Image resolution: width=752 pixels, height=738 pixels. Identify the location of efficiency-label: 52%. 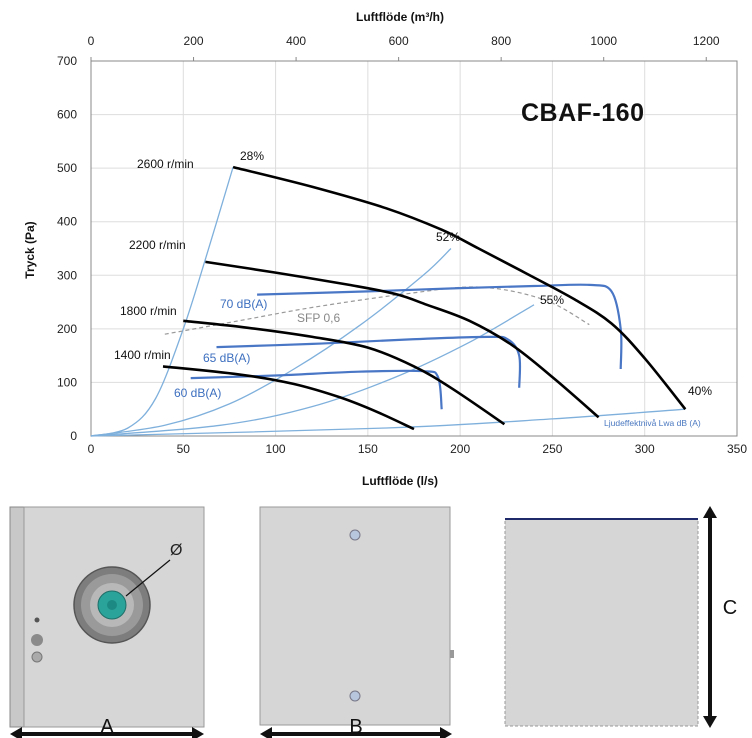
(448, 237).